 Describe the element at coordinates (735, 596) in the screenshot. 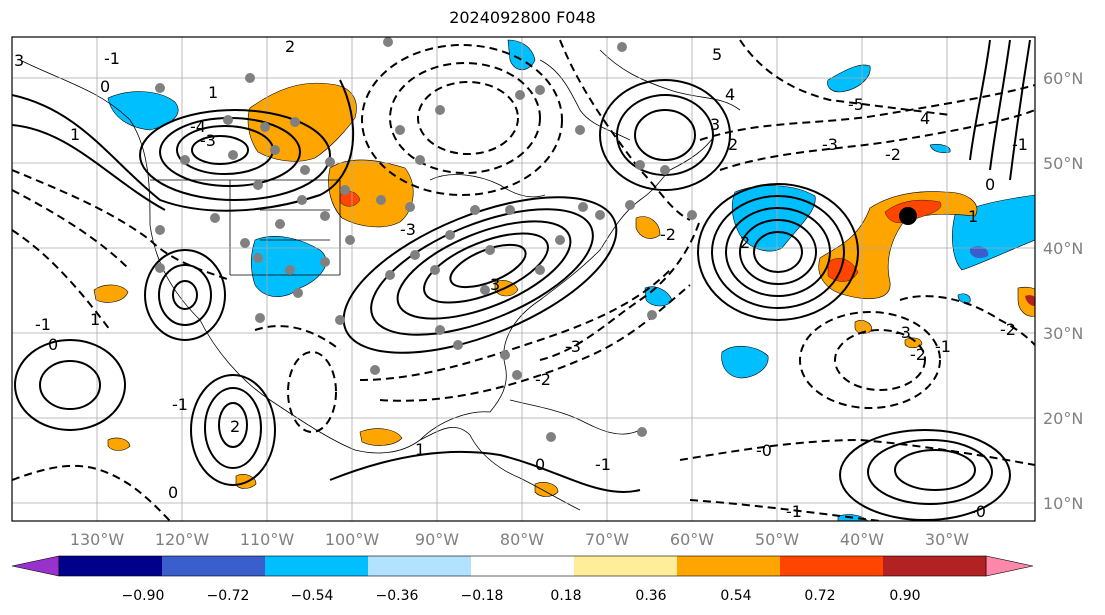

I see `colorbar-tick-label: 0.54` at that location.